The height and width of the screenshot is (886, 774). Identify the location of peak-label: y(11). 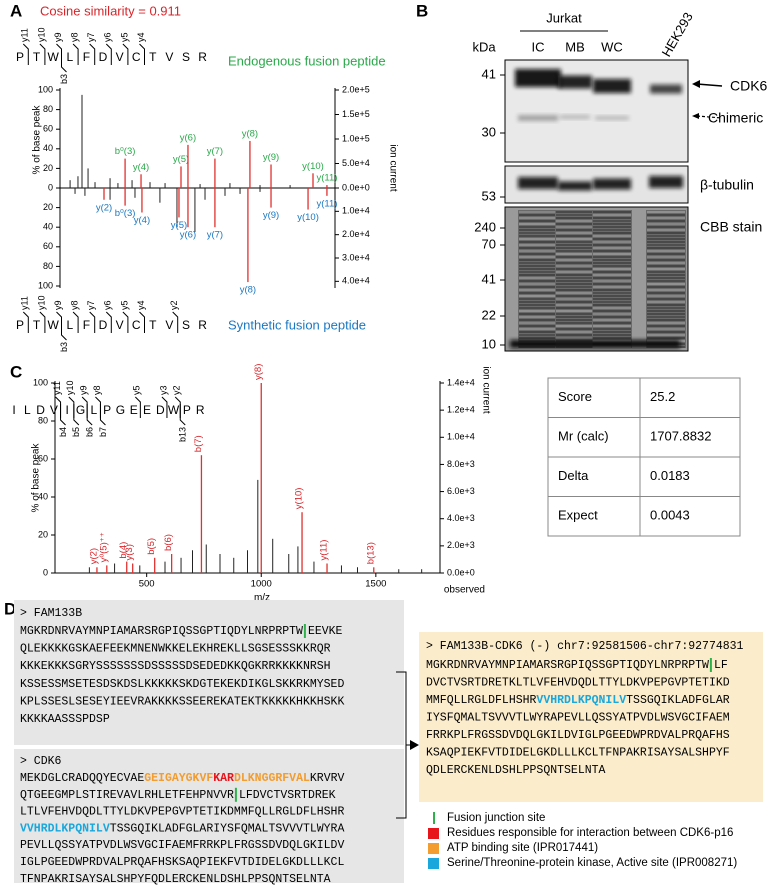
(326, 203).